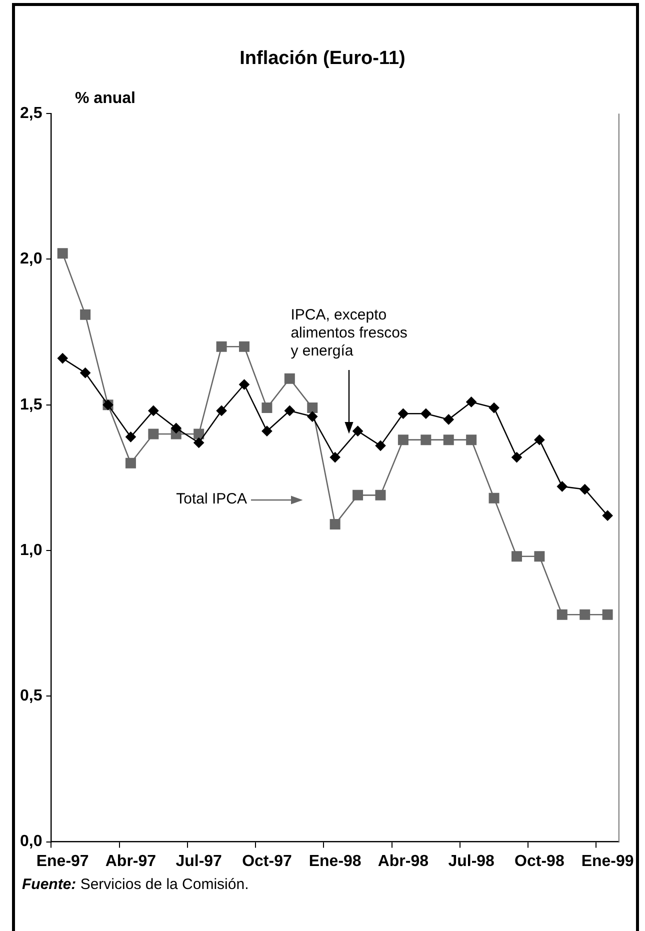 This screenshot has width=645, height=931. What do you see at coordinates (335, 861) in the screenshot?
I see `x-tick-label: Ene-98` at bounding box center [335, 861].